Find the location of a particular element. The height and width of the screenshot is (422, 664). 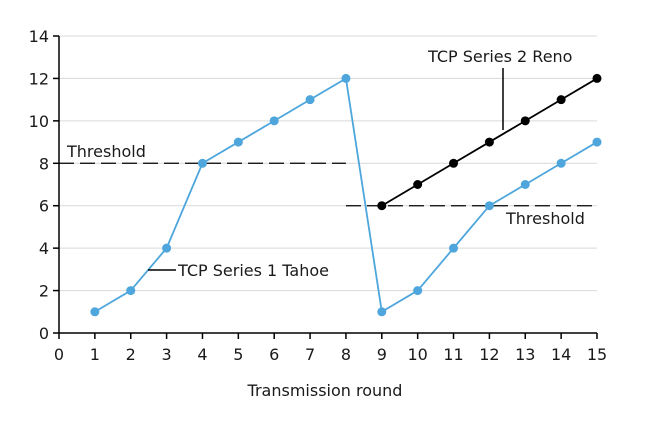

x-tick-label-2: 2 is located at coordinates (131, 354).